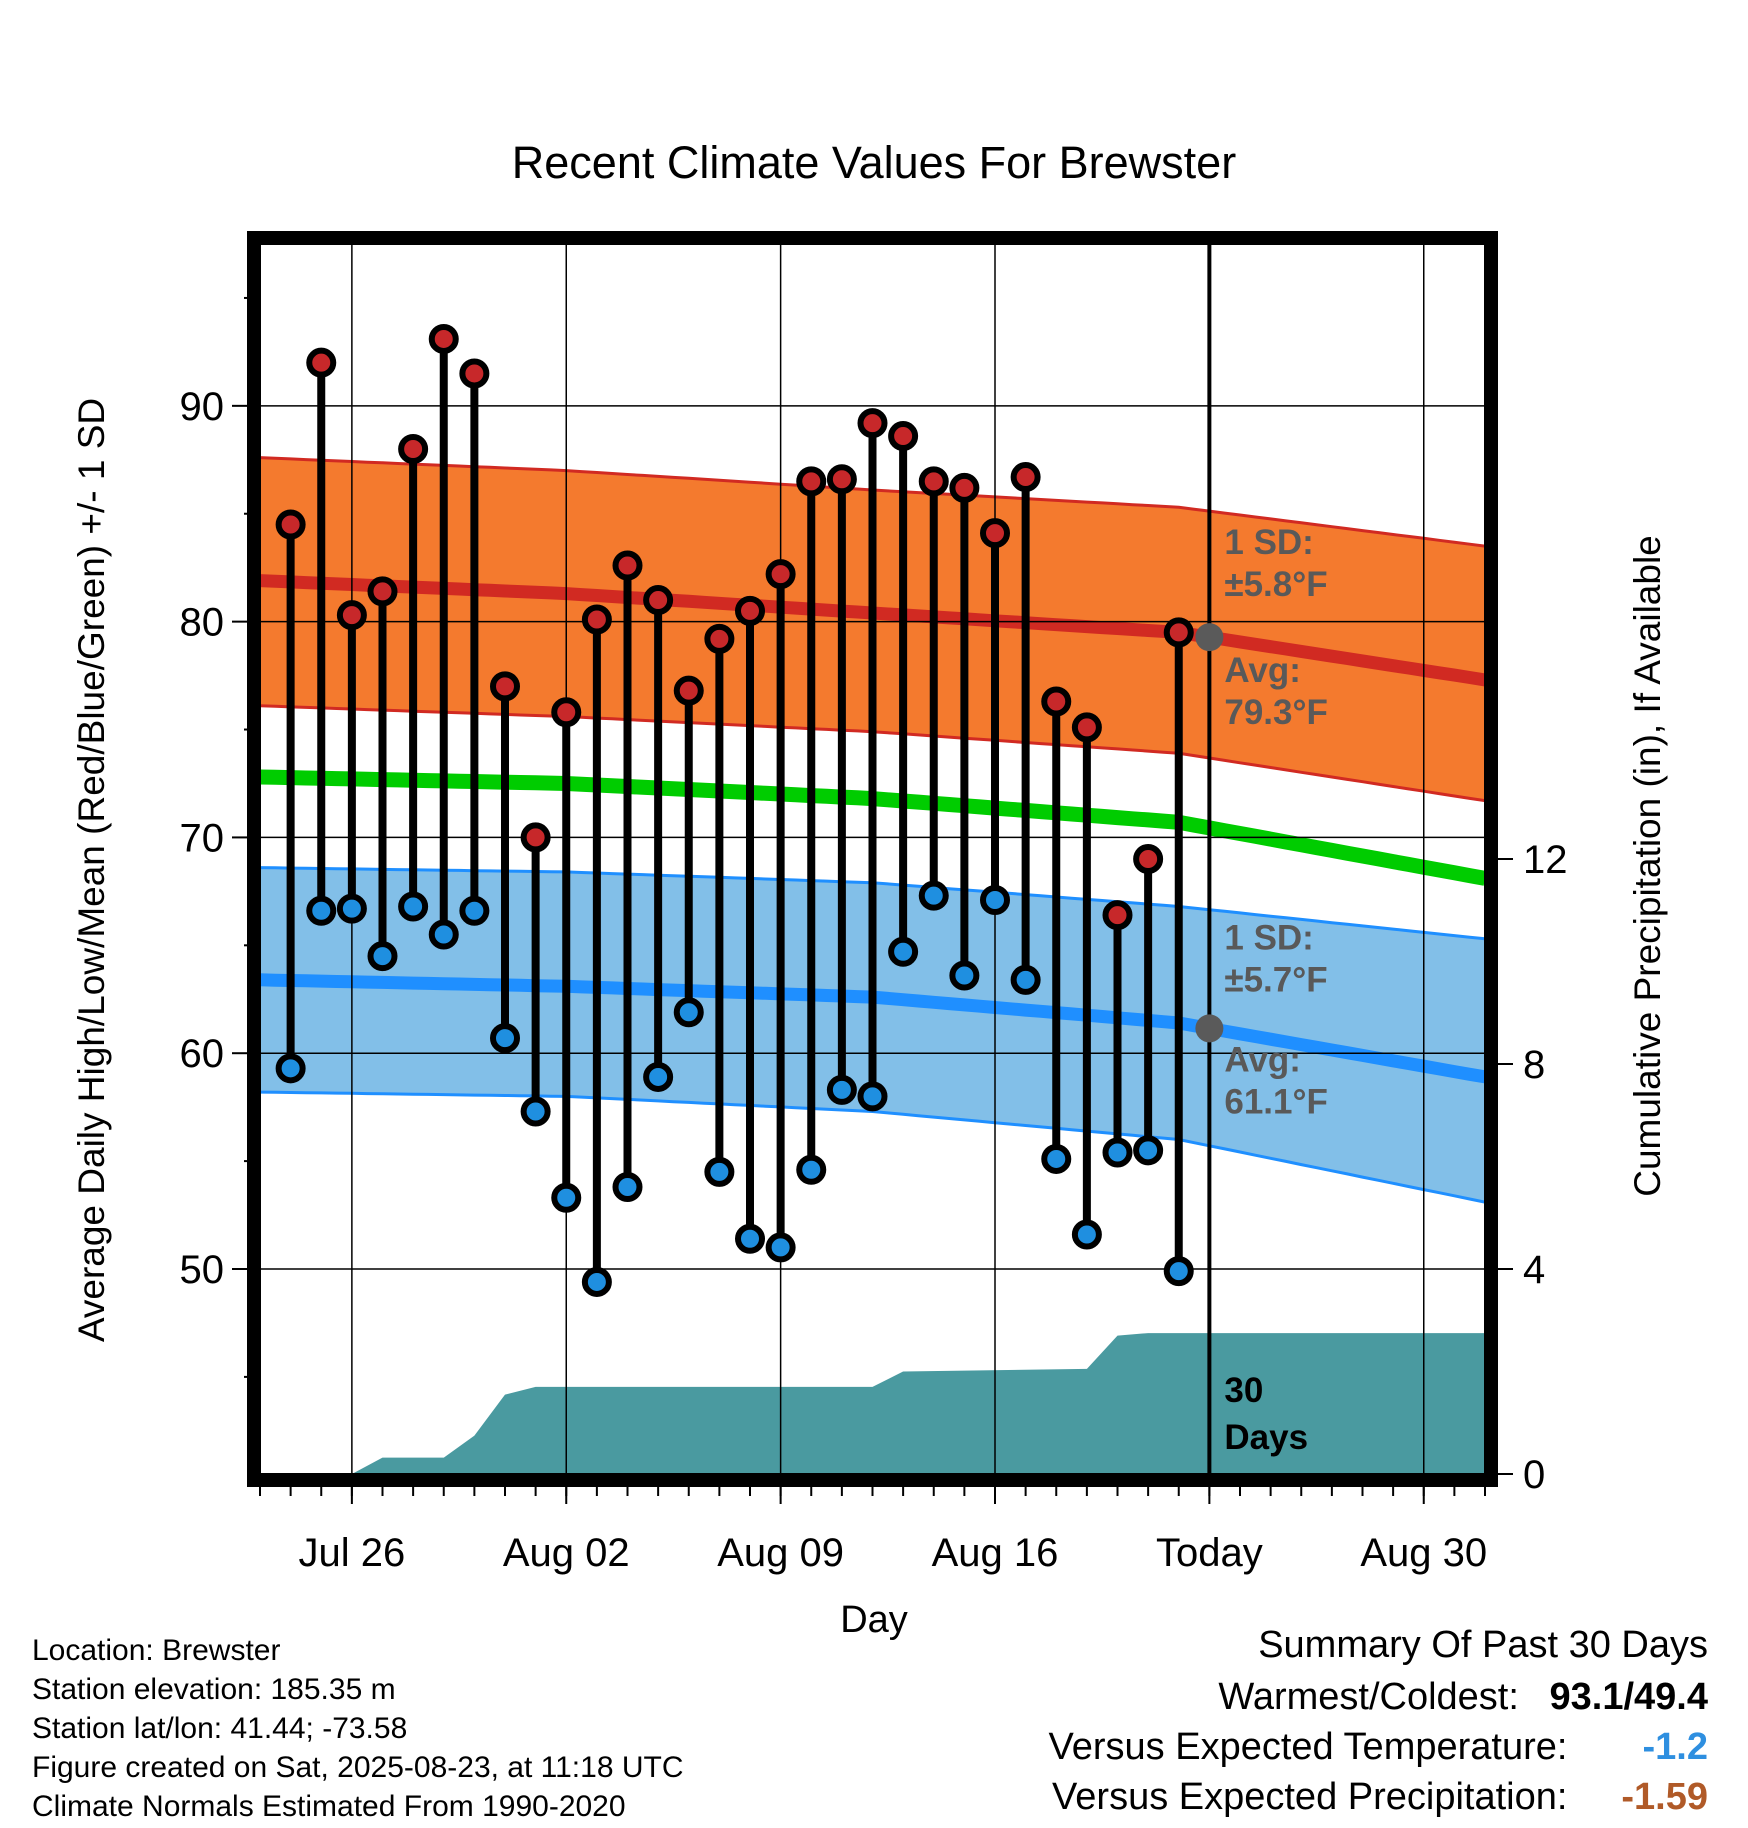 This screenshot has width=1748, height=1828. What do you see at coordinates (220, 1728) in the screenshot?
I see `latlon-text: Station lat/lon: 41.44; -73.58` at bounding box center [220, 1728].